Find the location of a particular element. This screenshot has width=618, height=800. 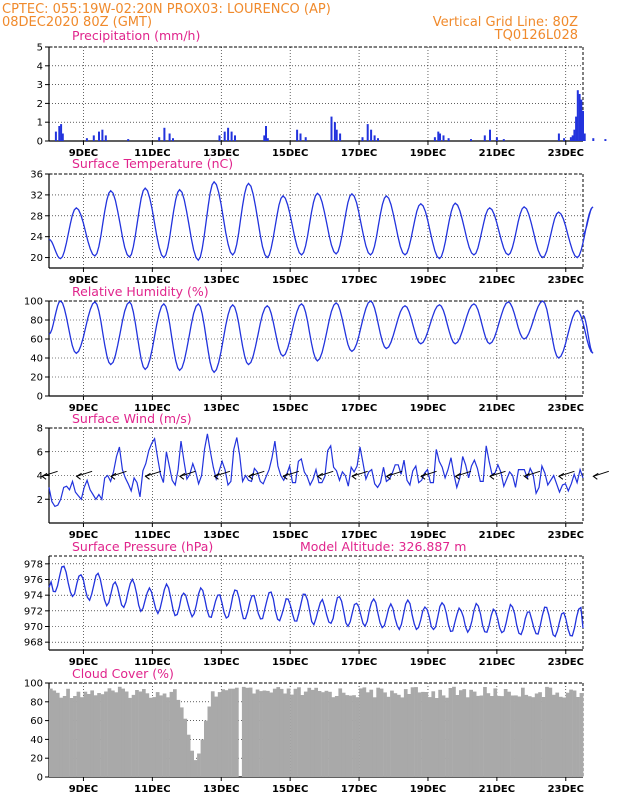

temperature-title: Surface Temperature (nC) is located at coordinates (152, 163).